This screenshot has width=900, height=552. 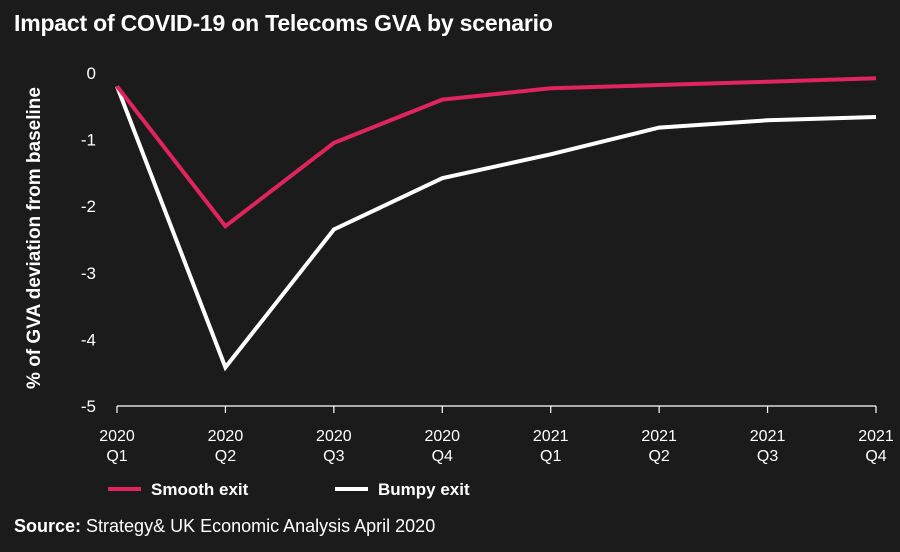 I want to click on y-tick-label: -4, so click(x=88, y=339).